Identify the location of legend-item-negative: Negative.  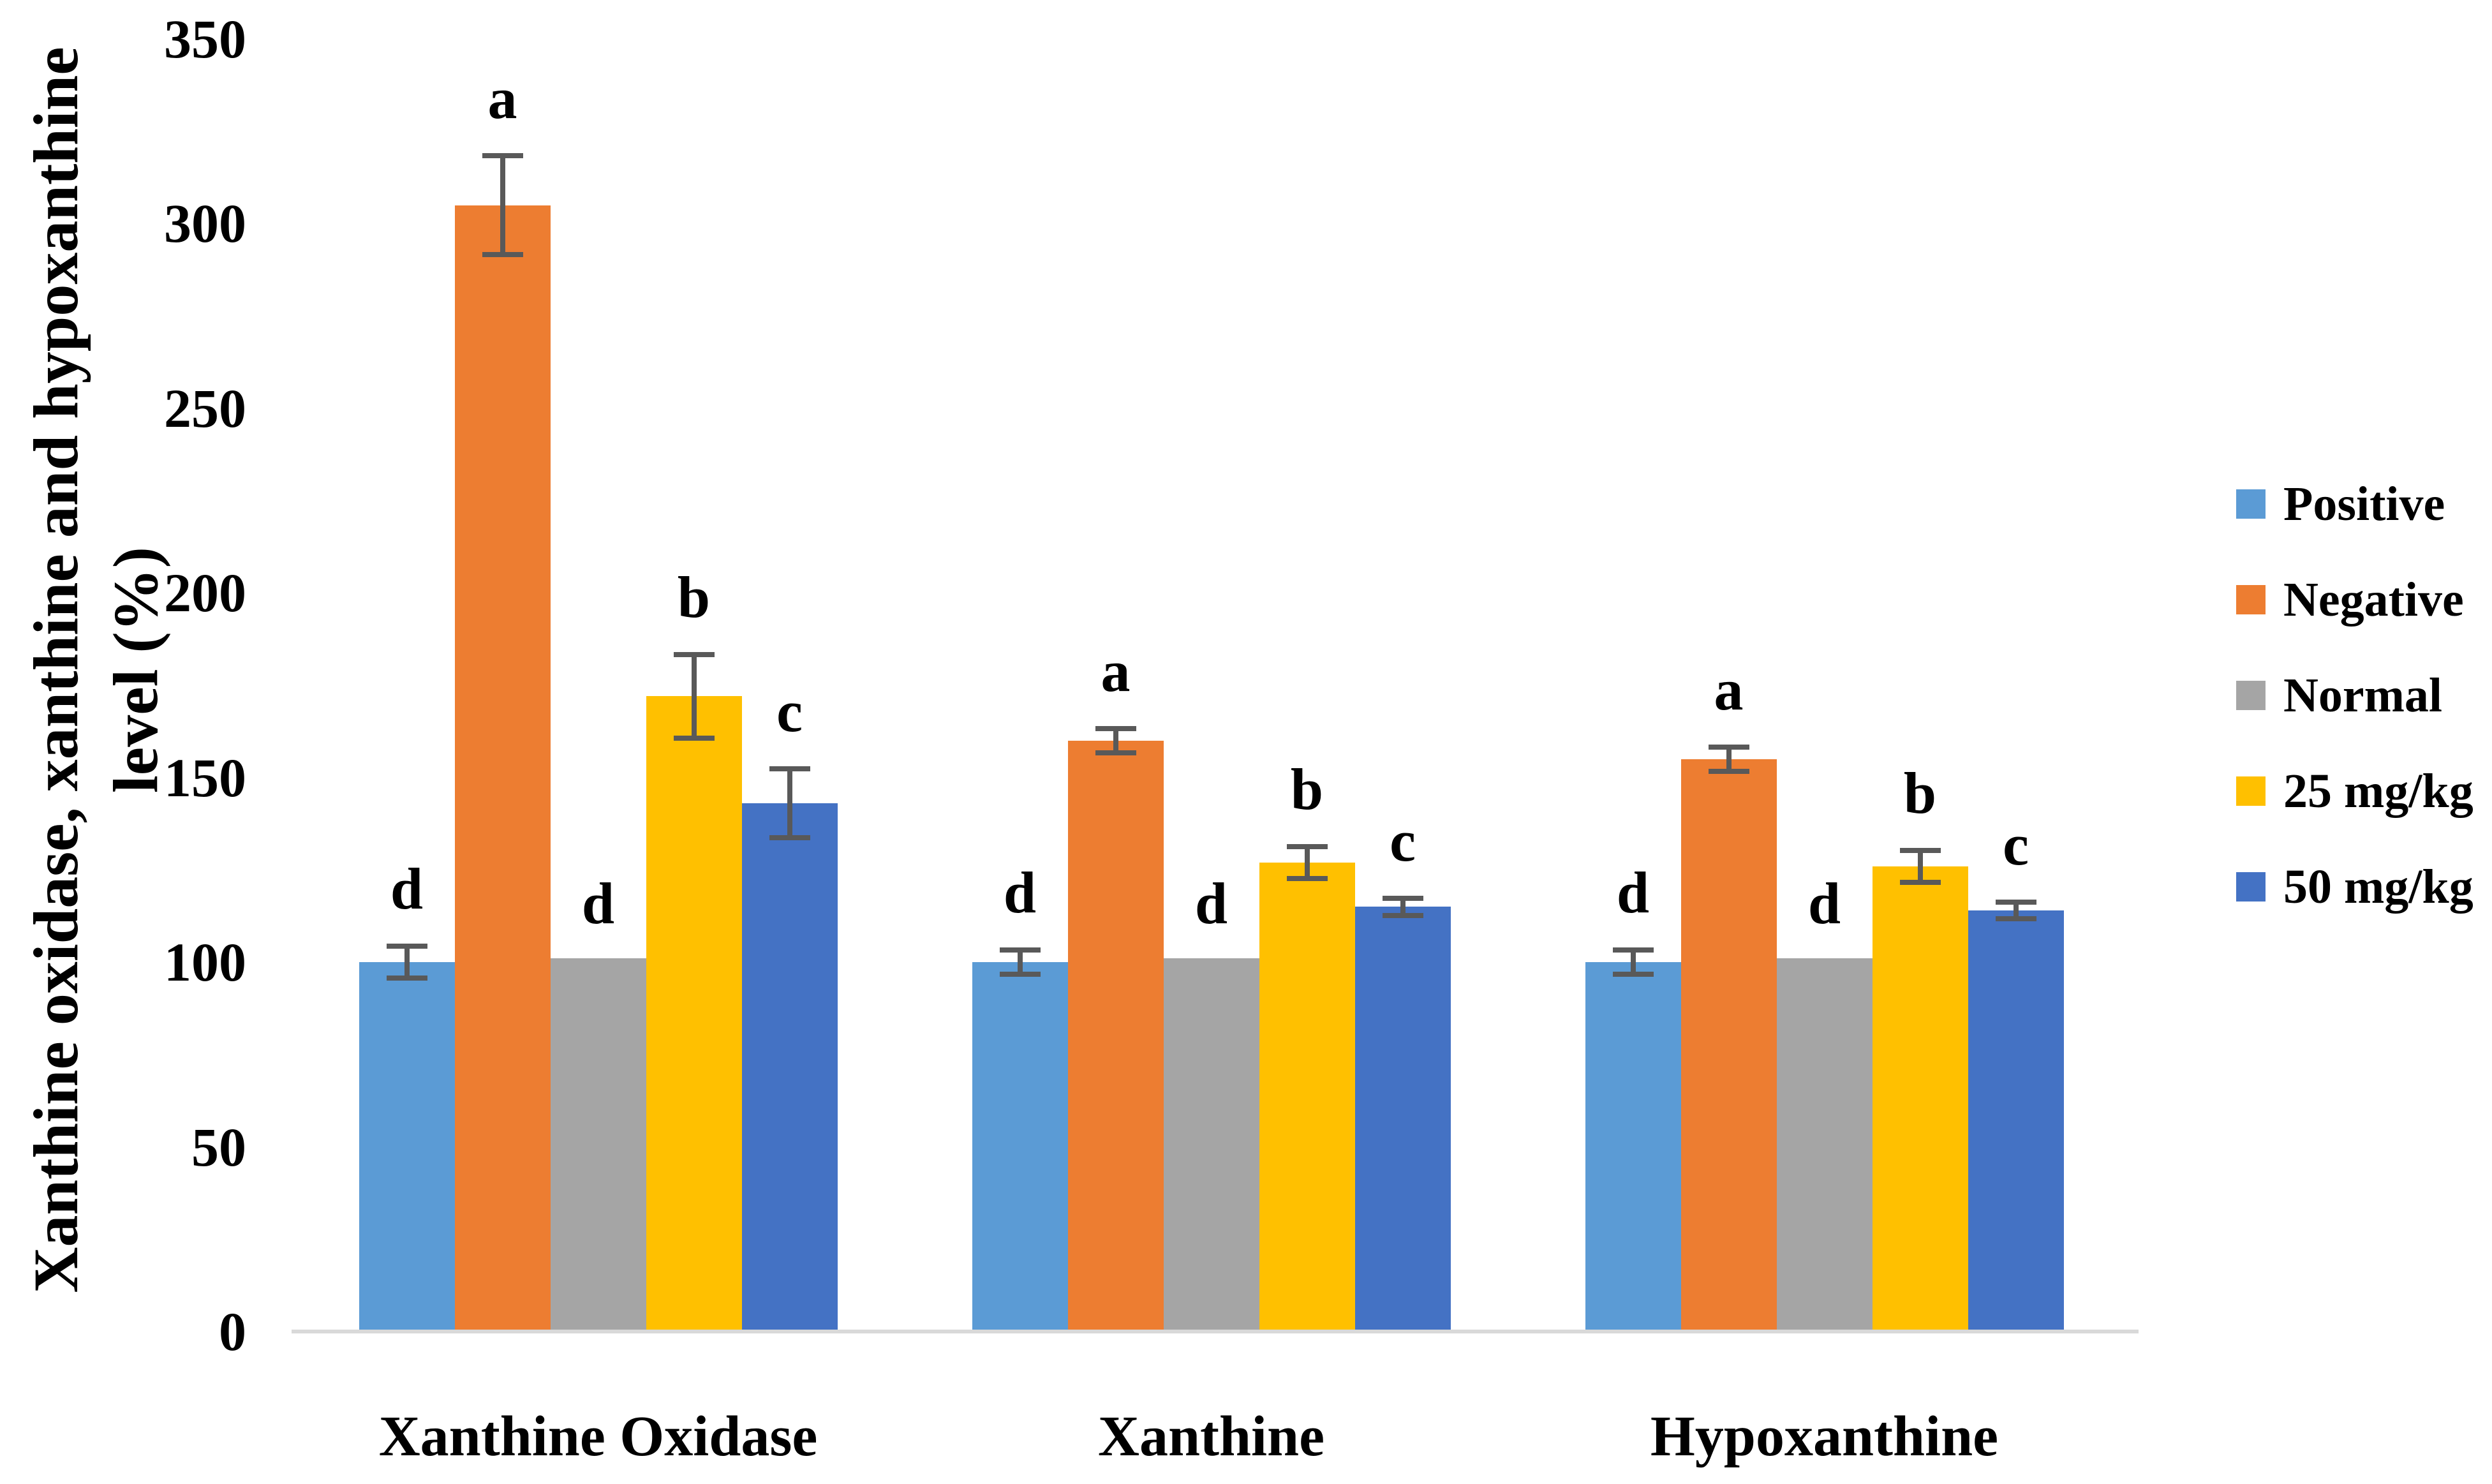
(2363, 600).